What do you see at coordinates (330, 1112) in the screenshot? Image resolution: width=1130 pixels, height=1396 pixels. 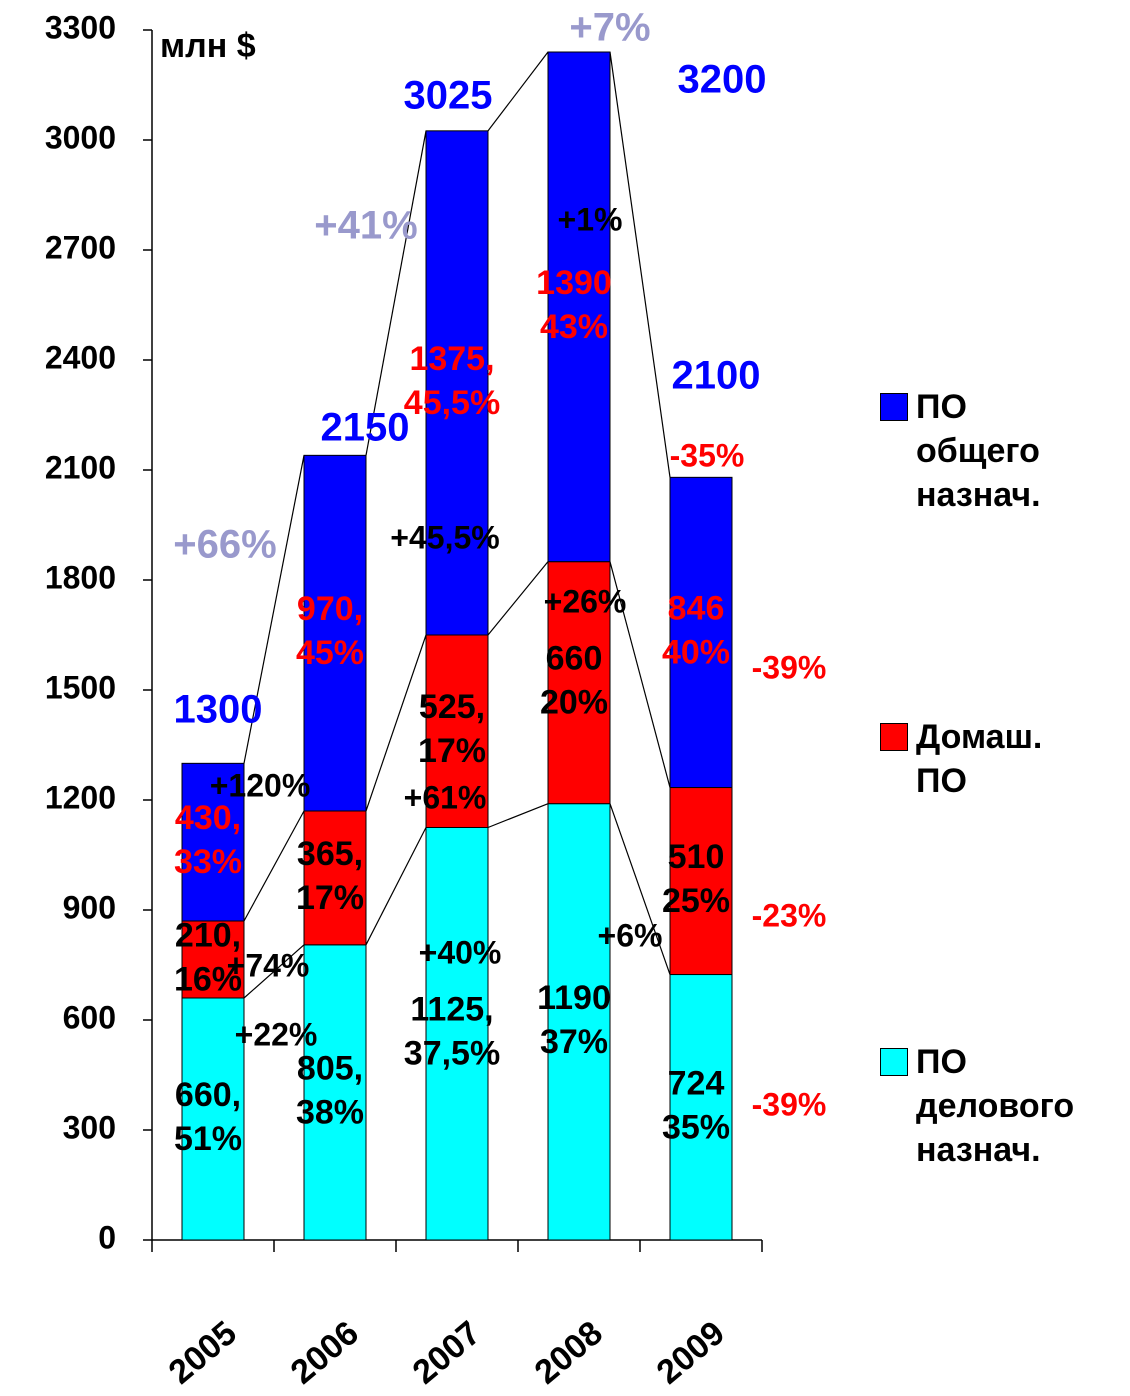 I see `share-label: 38%` at bounding box center [330, 1112].